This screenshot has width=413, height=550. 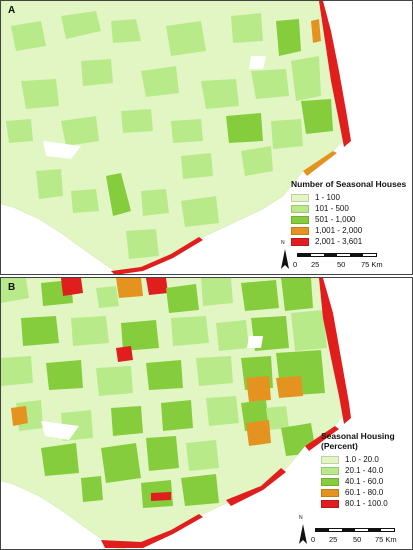 I want to click on north-label-b: N, so click(x=301, y=518).